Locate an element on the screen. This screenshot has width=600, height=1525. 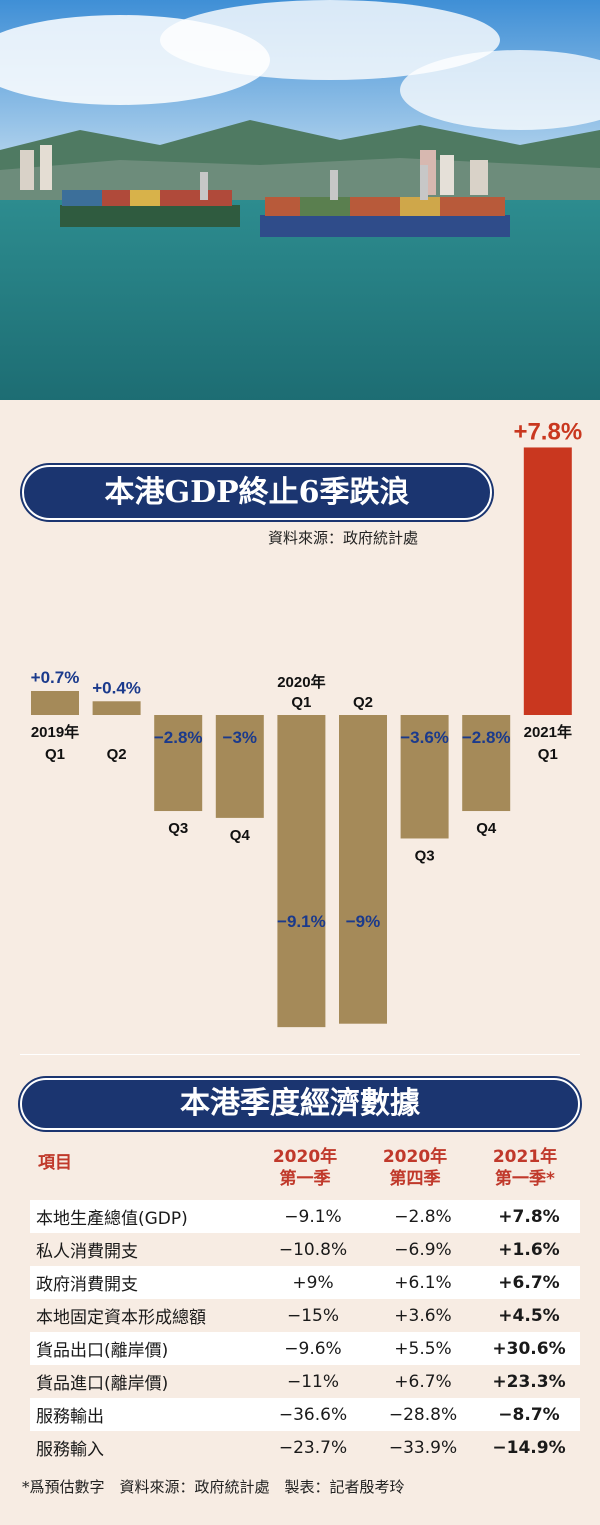
row-2020-q4: −2.8% is located at coordinates (423, 1216).